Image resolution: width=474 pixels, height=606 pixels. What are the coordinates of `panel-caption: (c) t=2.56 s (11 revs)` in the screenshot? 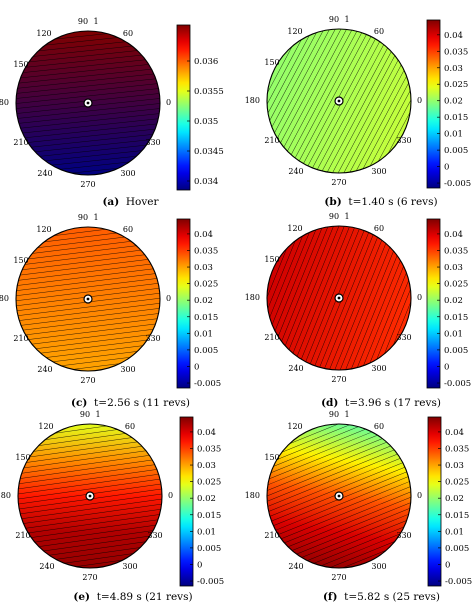 It's located at (130, 403).